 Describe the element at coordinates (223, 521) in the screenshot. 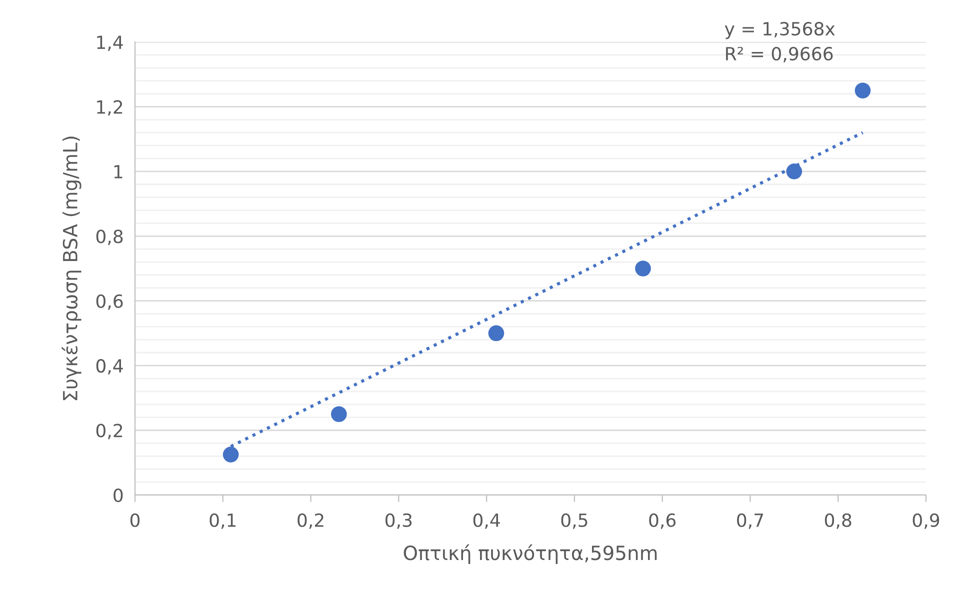

I see `x-tick-label: 0,1` at that location.